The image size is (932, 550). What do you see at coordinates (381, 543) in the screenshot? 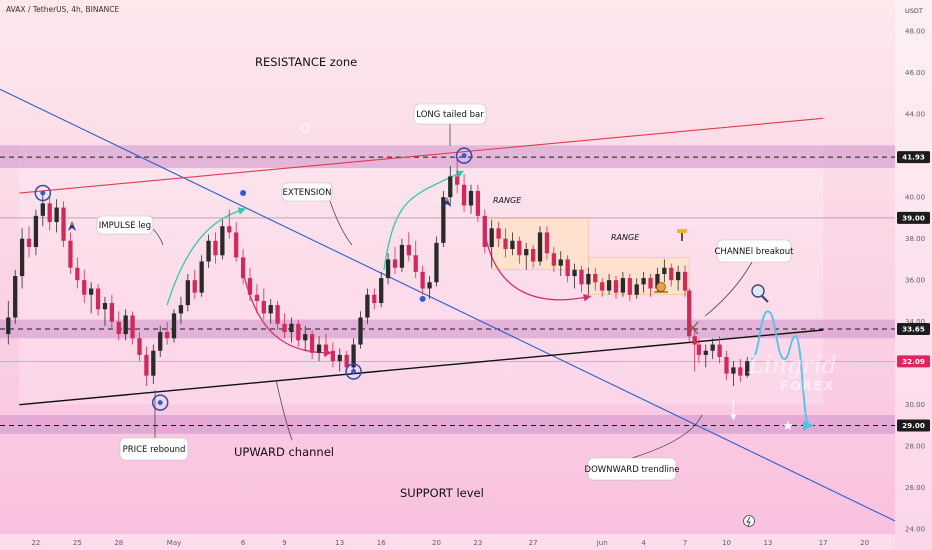
I see `x-tick-label: 16` at bounding box center [381, 543].